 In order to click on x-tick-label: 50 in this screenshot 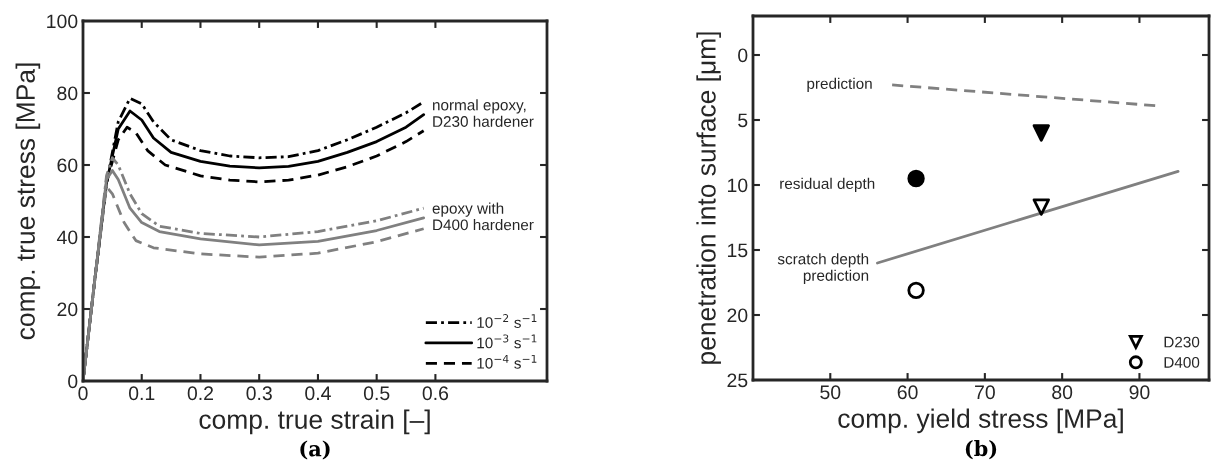, I will do `click(830, 392)`.